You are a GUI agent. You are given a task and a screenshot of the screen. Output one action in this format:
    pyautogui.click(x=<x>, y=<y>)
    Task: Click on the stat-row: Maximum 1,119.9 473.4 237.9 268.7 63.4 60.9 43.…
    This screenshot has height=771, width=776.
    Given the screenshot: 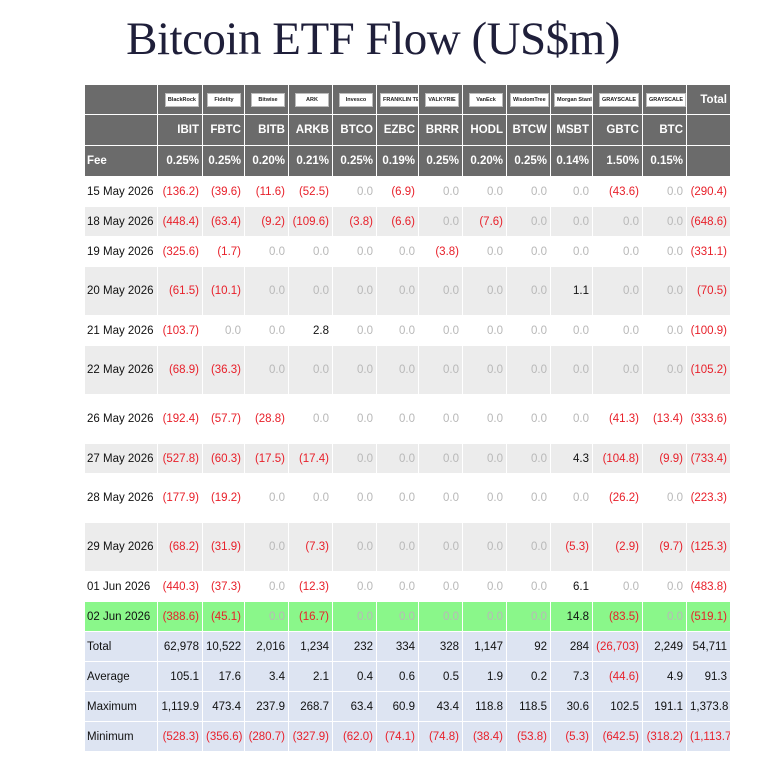 What is the action you would take?
    pyautogui.click(x=407, y=706)
    